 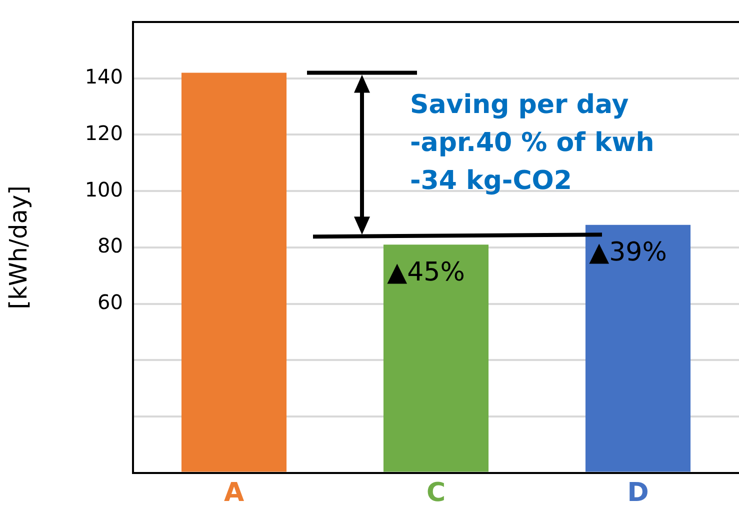 What do you see at coordinates (103, 76) in the screenshot?
I see `y-tick-label: 140` at bounding box center [103, 76].